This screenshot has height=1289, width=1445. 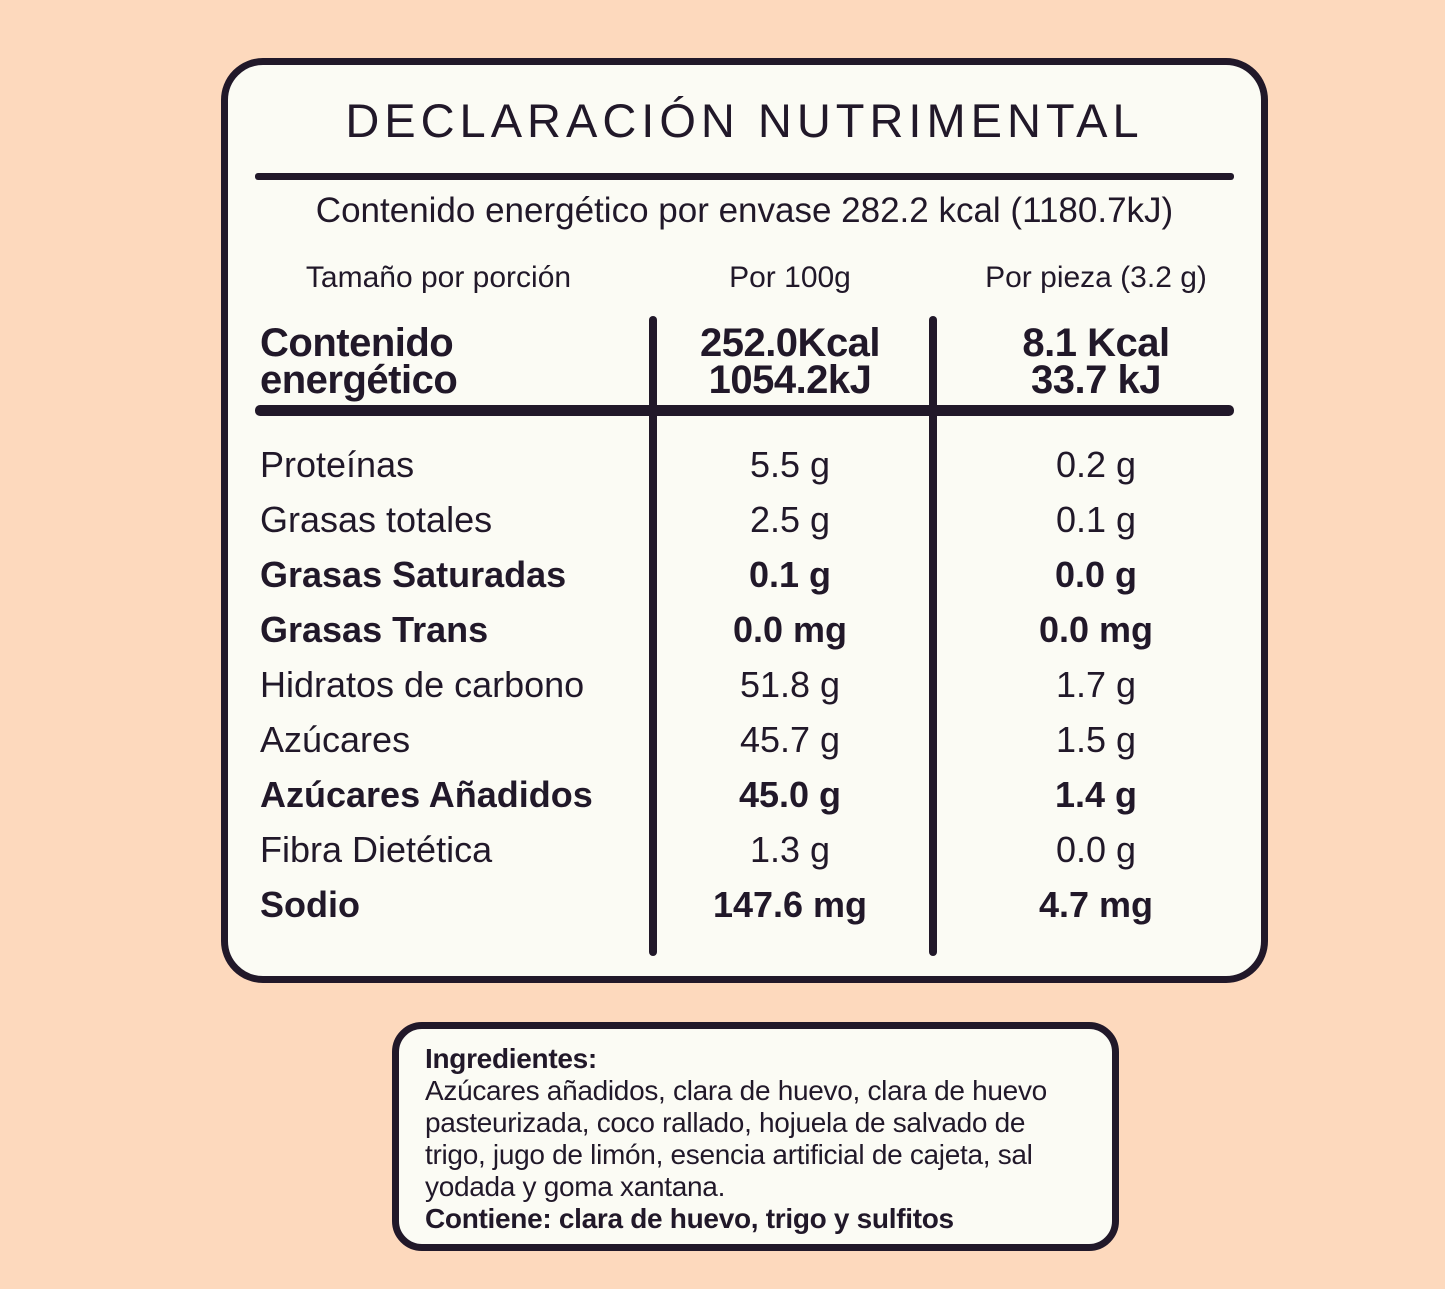 I want to click on nutrient-row-fibra: Fibra Dietética 1.3 g 0.0 g, so click(x=744, y=849).